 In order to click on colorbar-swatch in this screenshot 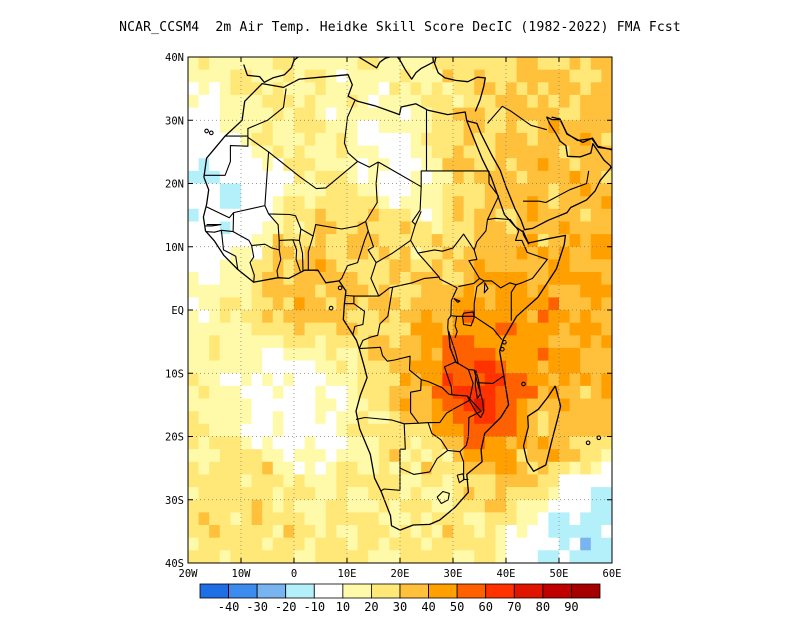, I will do `click(443, 591)`.